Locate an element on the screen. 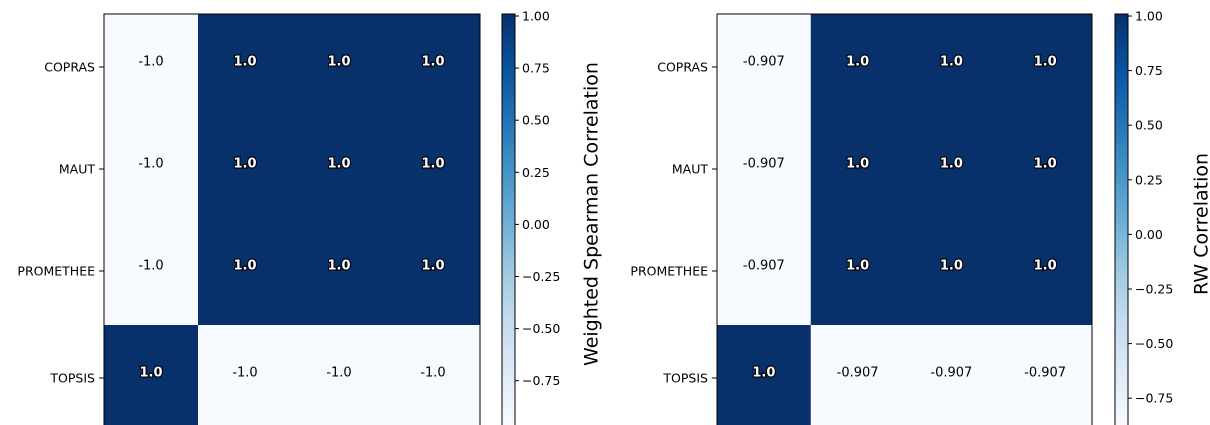 The height and width of the screenshot is (425, 1210). colorbar-title: RW Correlation is located at coordinates (1200, 224).